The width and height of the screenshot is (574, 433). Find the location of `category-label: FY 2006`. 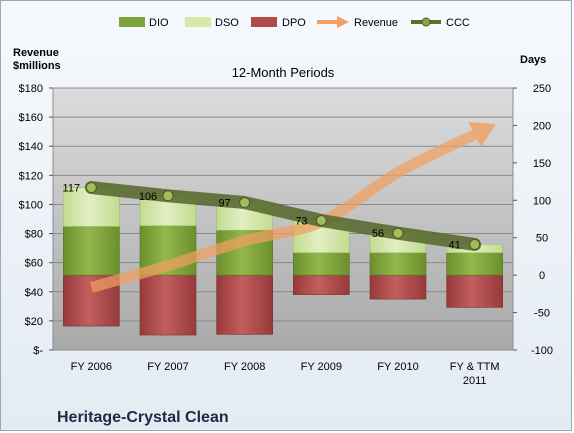

category-label: FY 2006 is located at coordinates (91, 367).